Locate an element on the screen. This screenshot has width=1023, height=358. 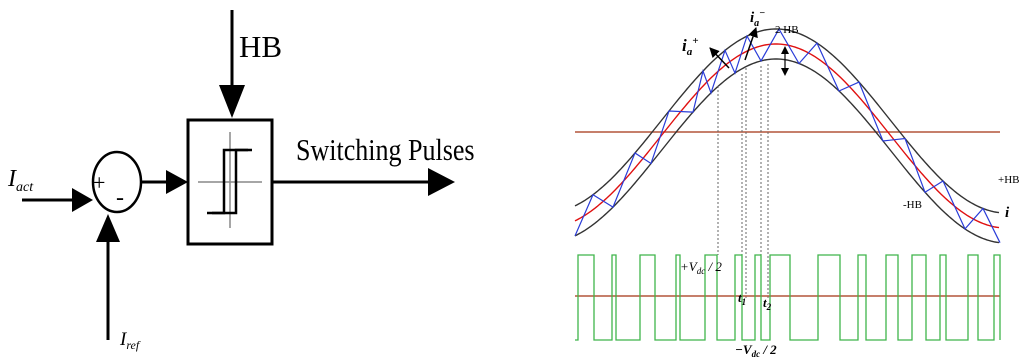
plus-hb-label: +HB is located at coordinates (1008, 180).